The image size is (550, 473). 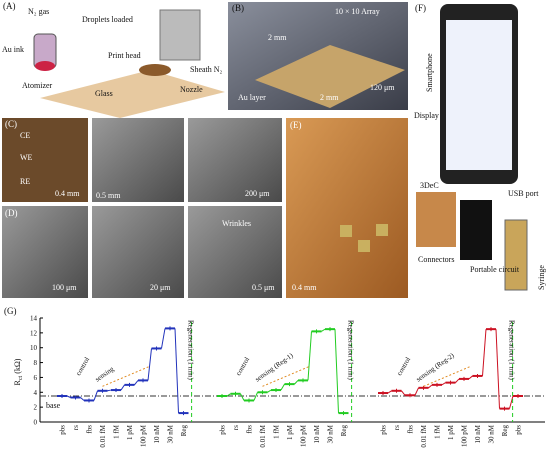 What do you see at coordinates (105, 374) in the screenshot?
I see `sensing-label: sensing` at bounding box center [105, 374].